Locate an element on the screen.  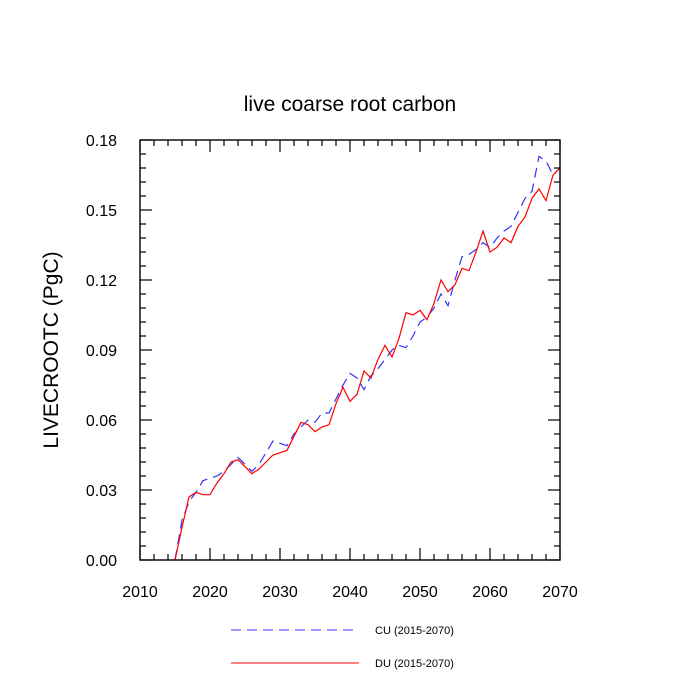
y-tick-label: 0.12 is located at coordinates (101, 281).